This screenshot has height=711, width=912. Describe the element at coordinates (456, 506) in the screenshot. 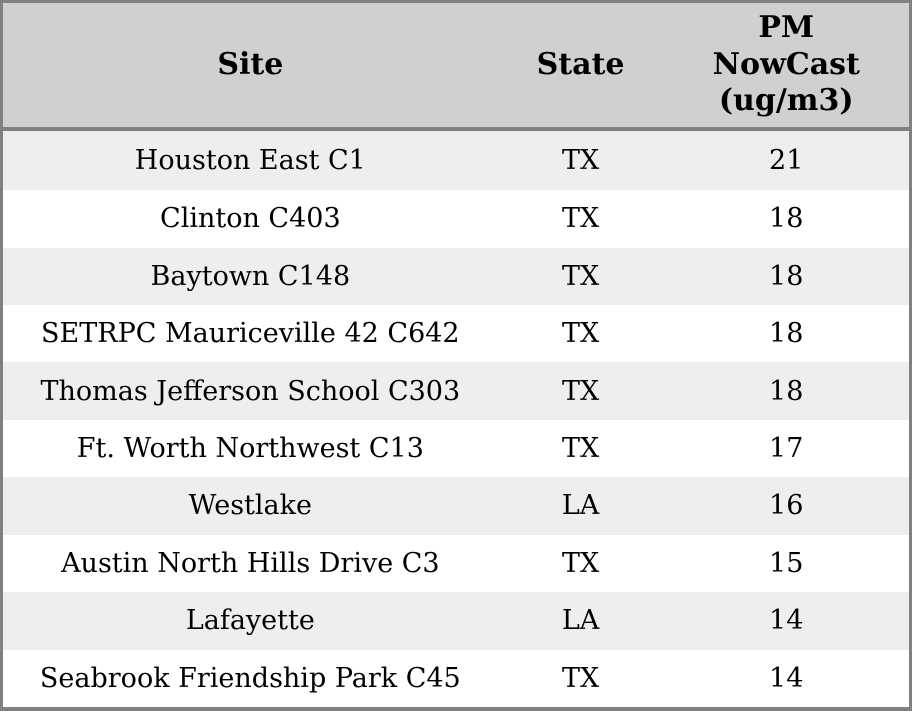

I see `table-row: Westlake LA 16` at that location.